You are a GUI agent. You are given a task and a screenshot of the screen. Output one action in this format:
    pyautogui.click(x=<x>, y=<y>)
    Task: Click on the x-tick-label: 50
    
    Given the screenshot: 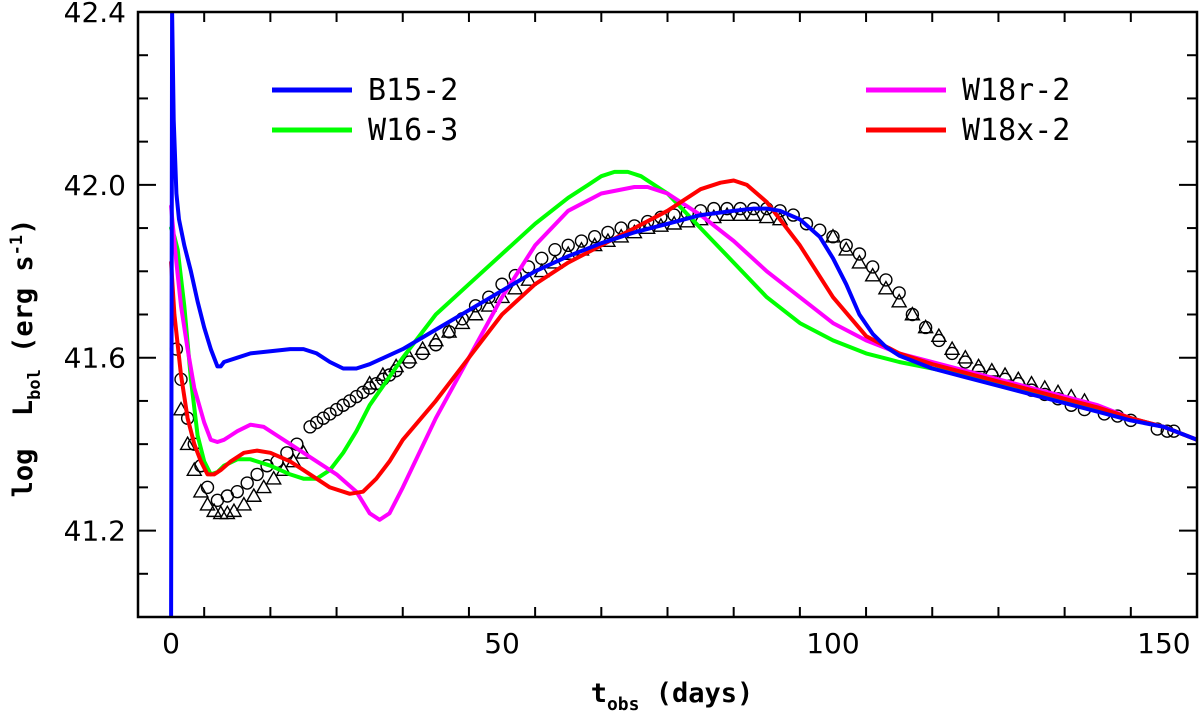 What is the action you would take?
    pyautogui.click(x=502, y=643)
    